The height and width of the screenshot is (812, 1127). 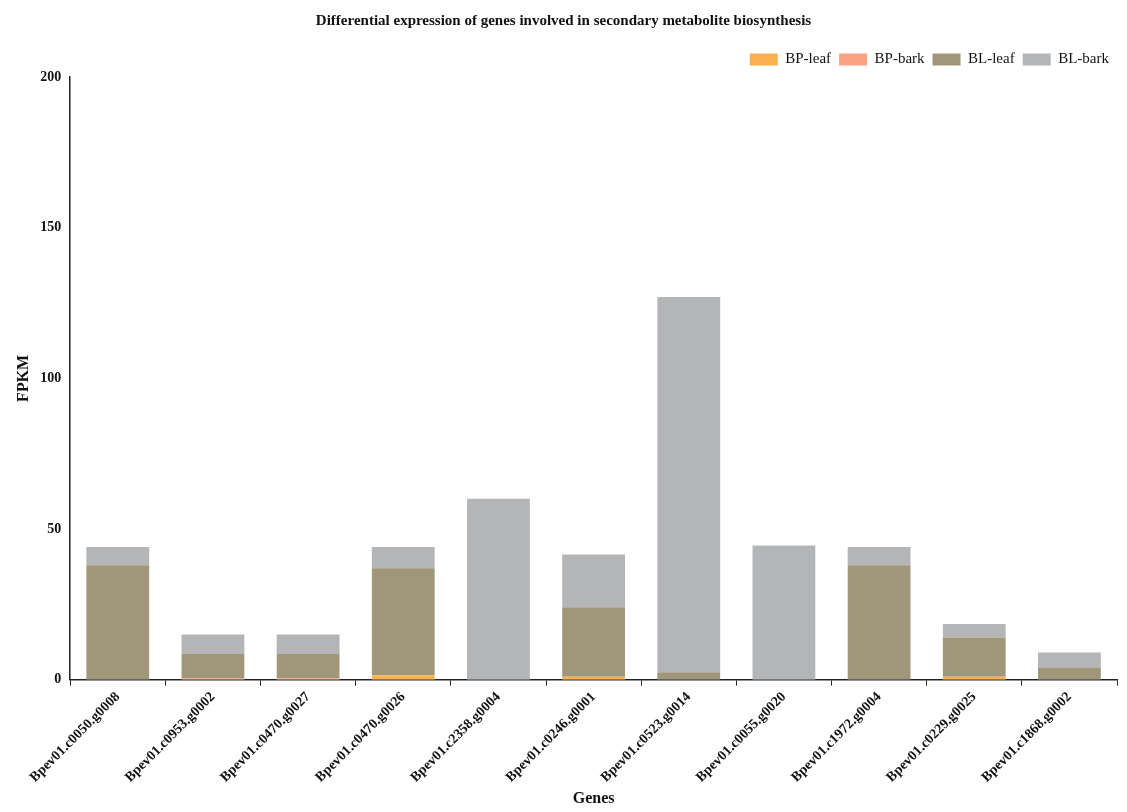 What do you see at coordinates (1084, 58) in the screenshot?
I see `legend-label: BL-bark` at bounding box center [1084, 58].